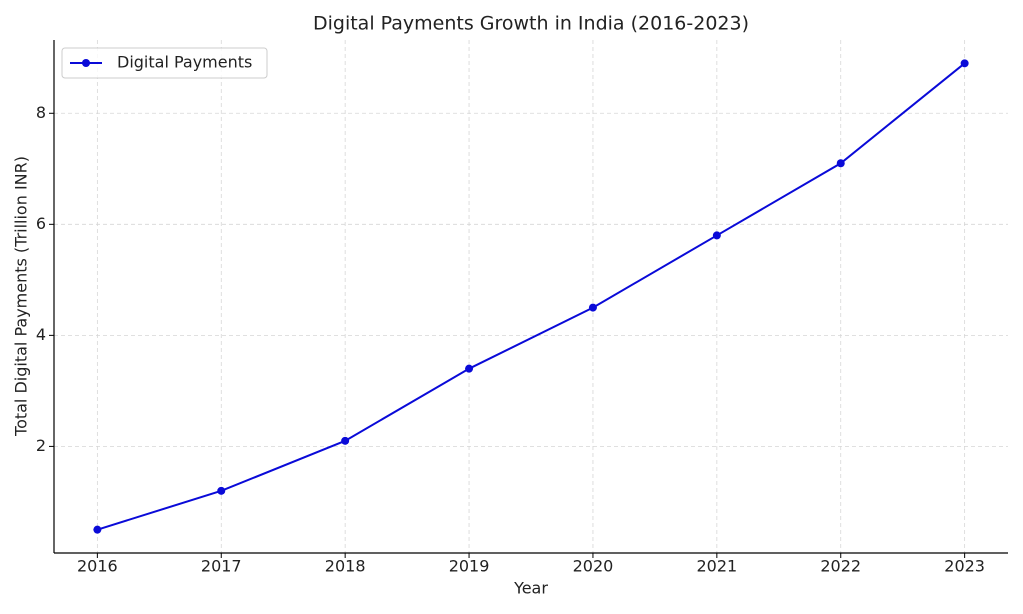 The image size is (1023, 614). I want to click on x-axis-label: Year, so click(530, 588).